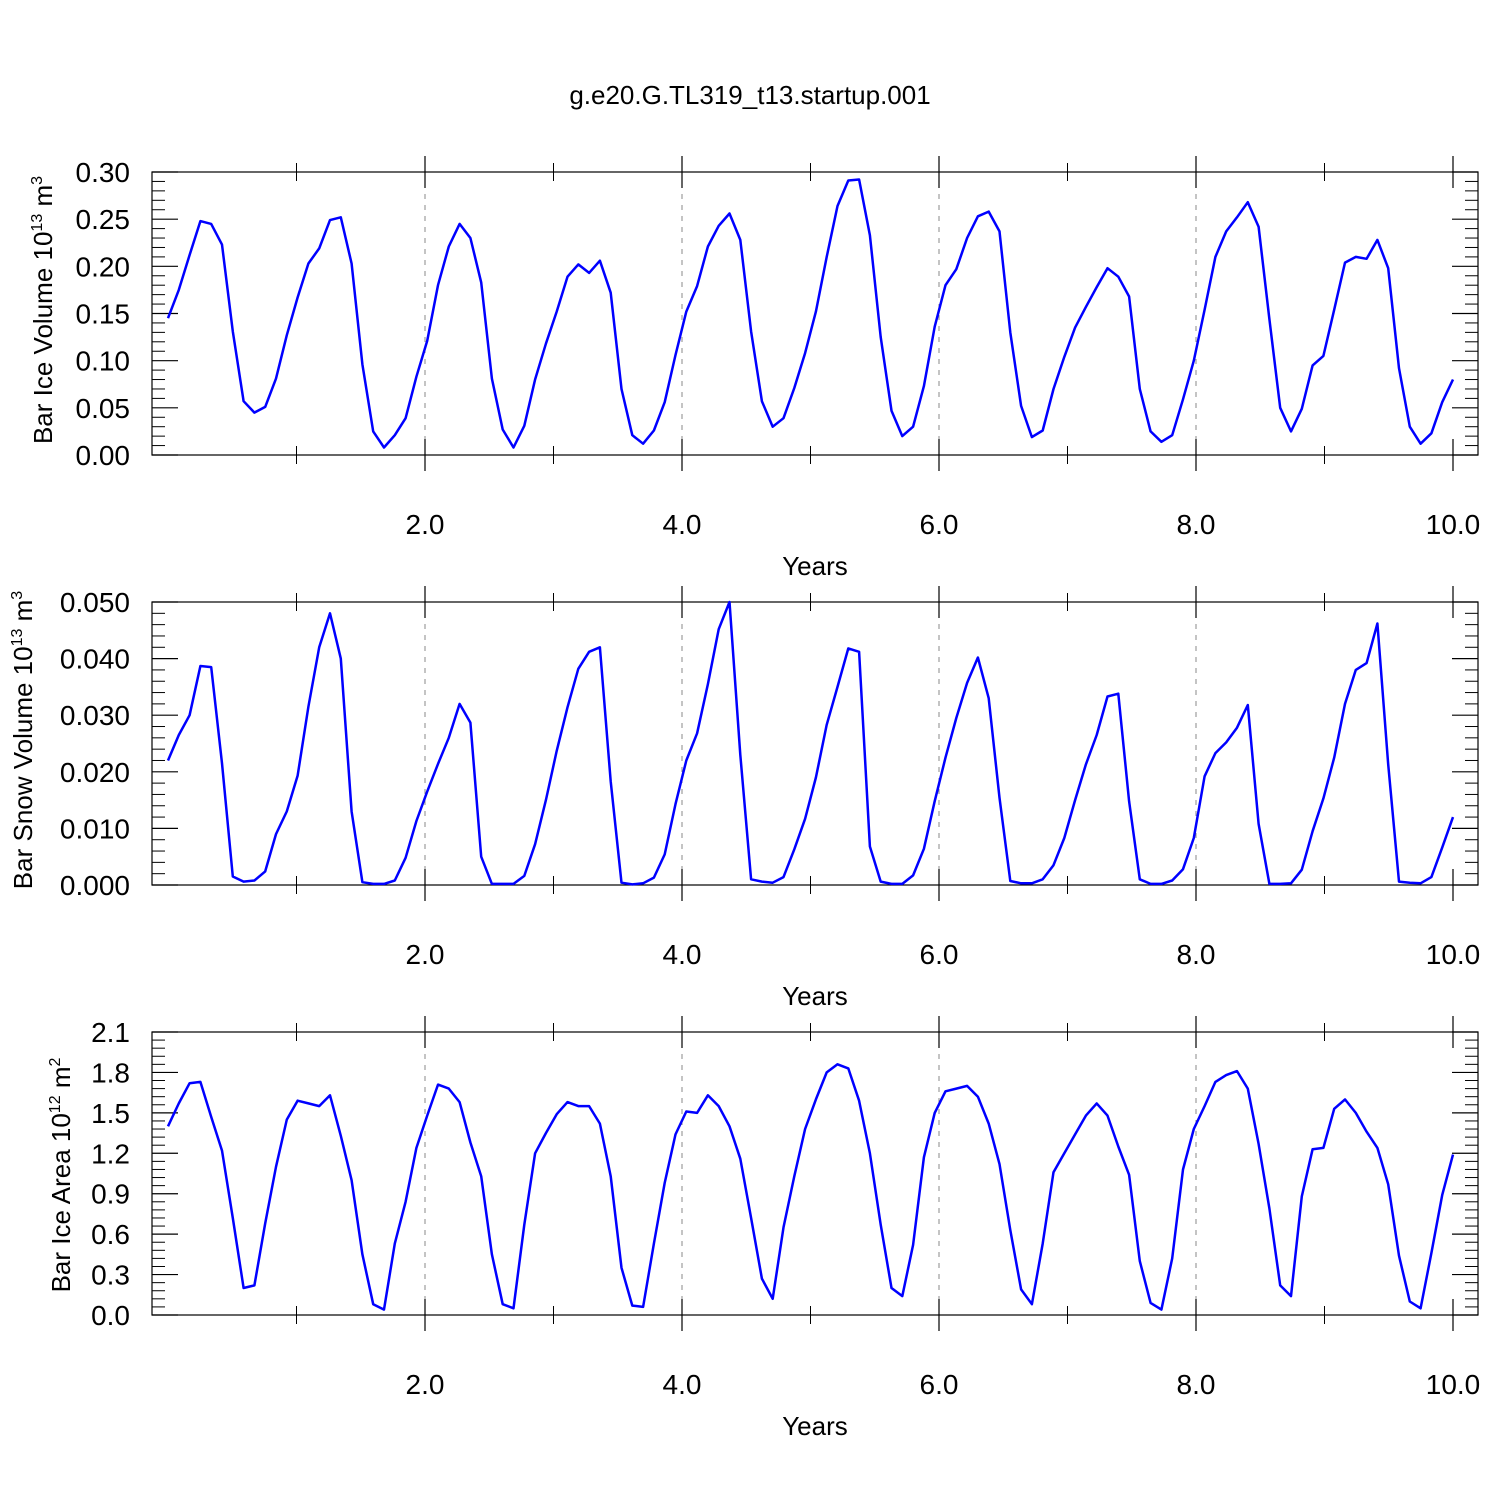  I want to click on y-tick-label: 1.2, so click(110, 1153).